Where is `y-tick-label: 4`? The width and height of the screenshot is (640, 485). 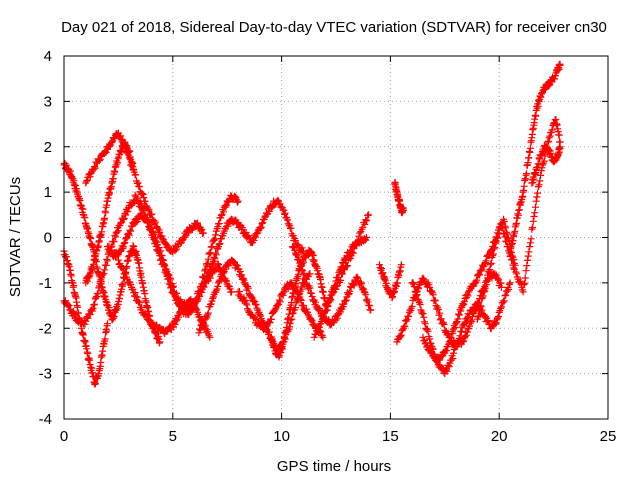 y-tick-label: 4 is located at coordinates (48, 56).